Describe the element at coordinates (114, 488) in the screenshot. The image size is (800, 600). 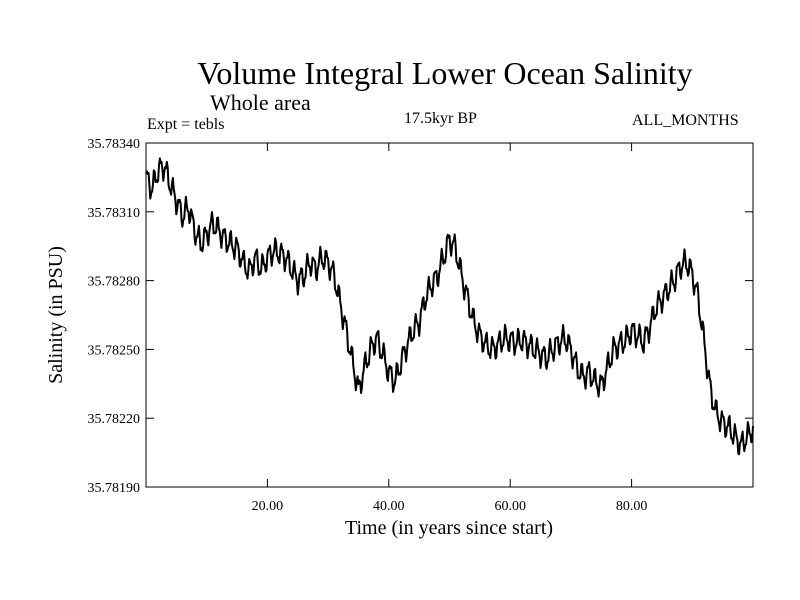
I see `y-tick-label: 35.78190` at that location.